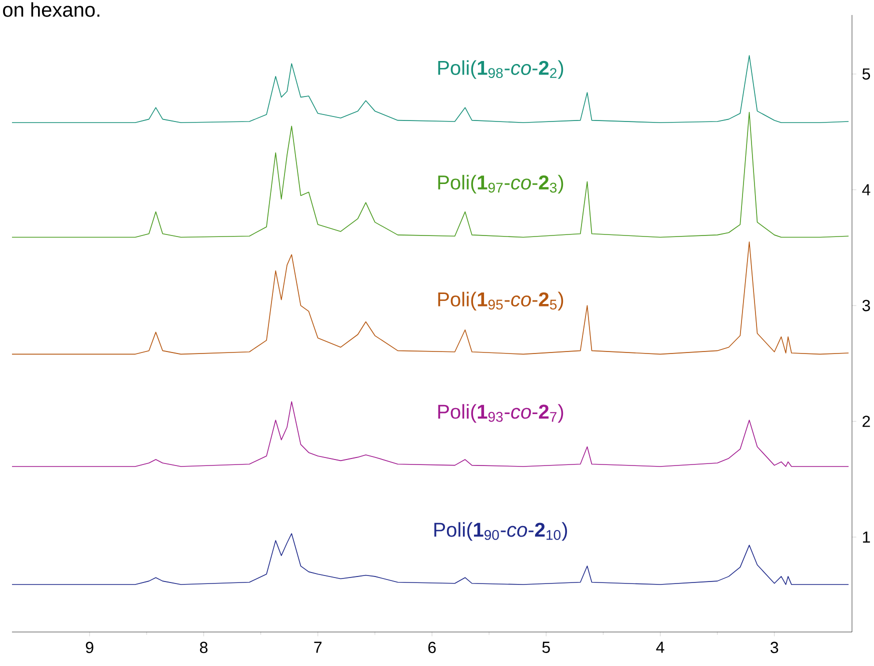  I want to click on x-tick-label: 4, so click(660, 647).